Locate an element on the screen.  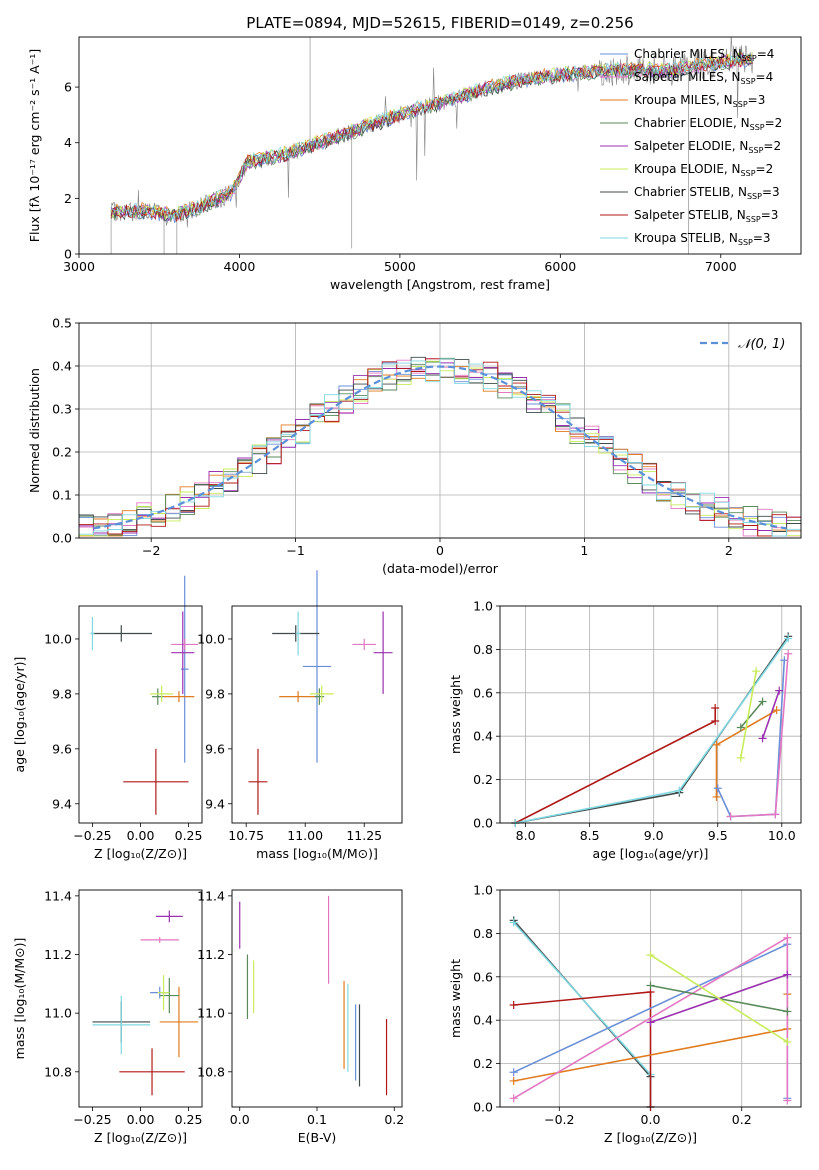
x-tick-label: 3000 is located at coordinates (79, 266).